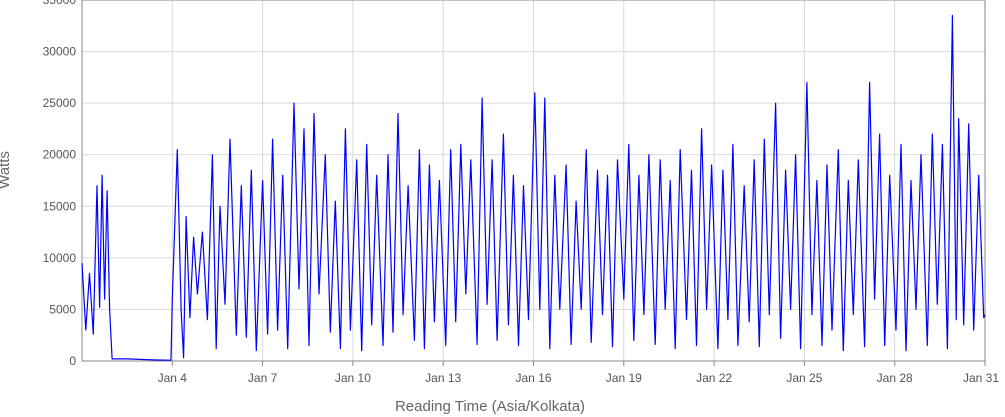  What do you see at coordinates (173, 378) in the screenshot?
I see `x-tick-label: Jan 4` at bounding box center [173, 378].